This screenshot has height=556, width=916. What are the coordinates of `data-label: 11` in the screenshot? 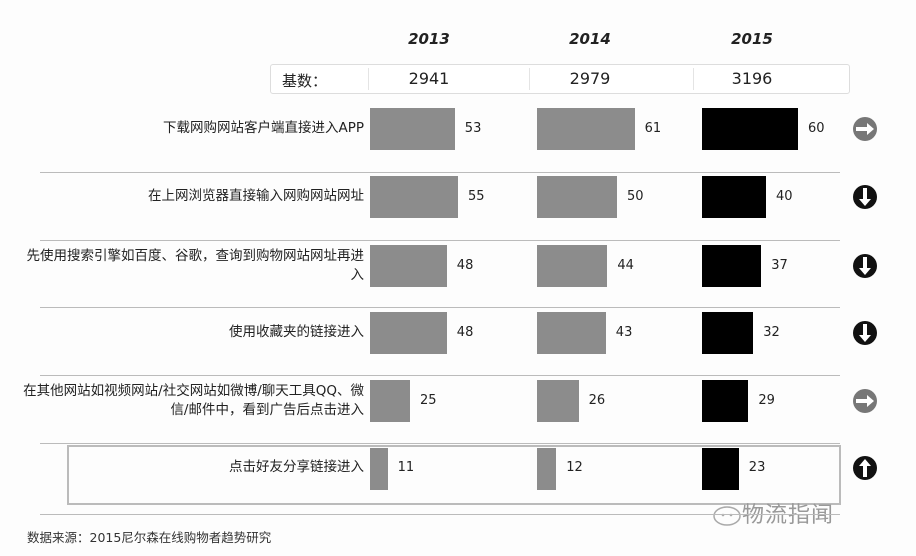 It's located at (406, 467).